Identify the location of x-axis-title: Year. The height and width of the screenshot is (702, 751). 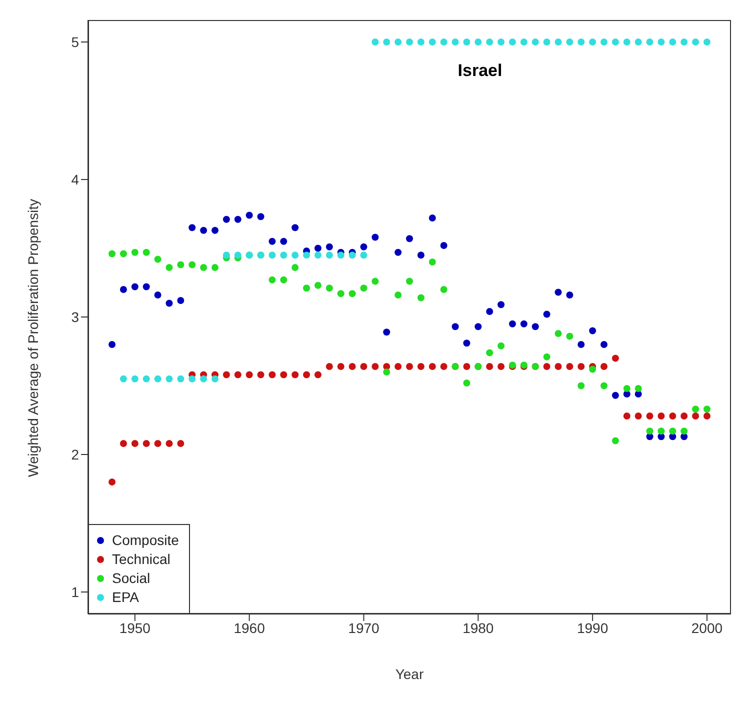
(409, 674).